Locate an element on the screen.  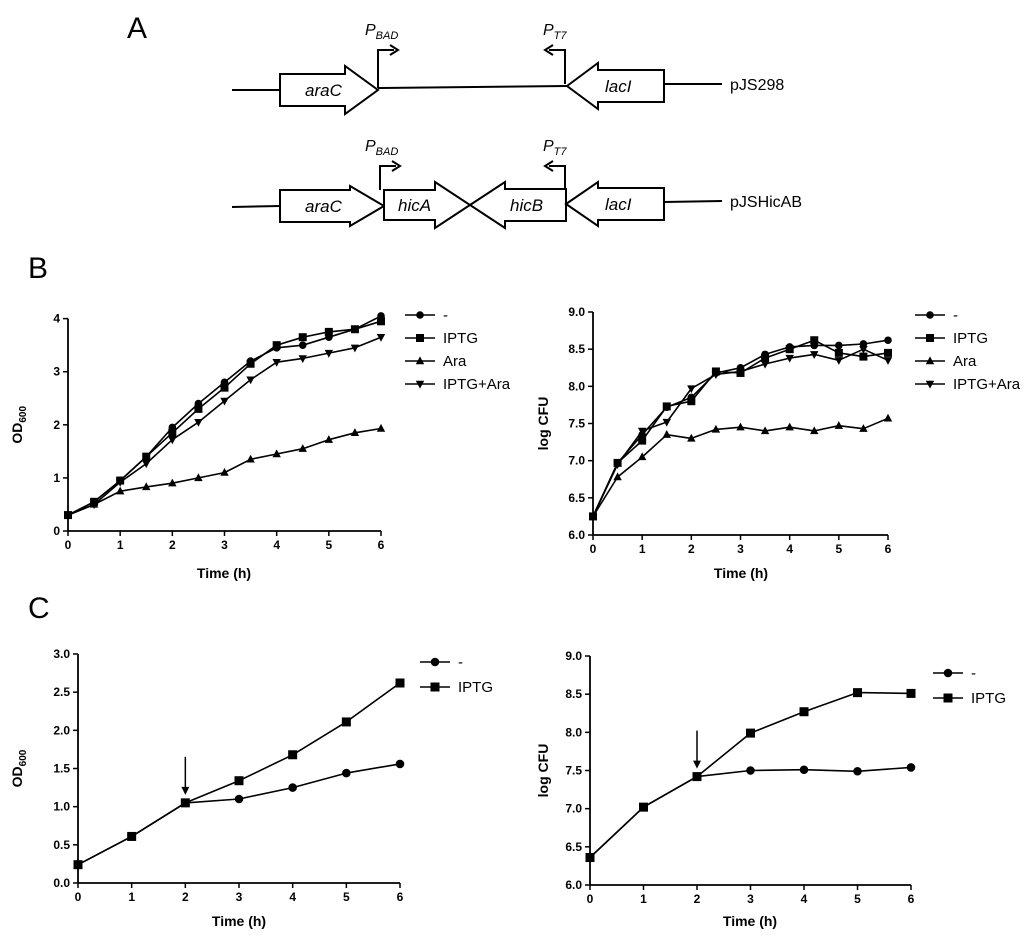
legend-label: IPTG+Ara is located at coordinates (477, 384).